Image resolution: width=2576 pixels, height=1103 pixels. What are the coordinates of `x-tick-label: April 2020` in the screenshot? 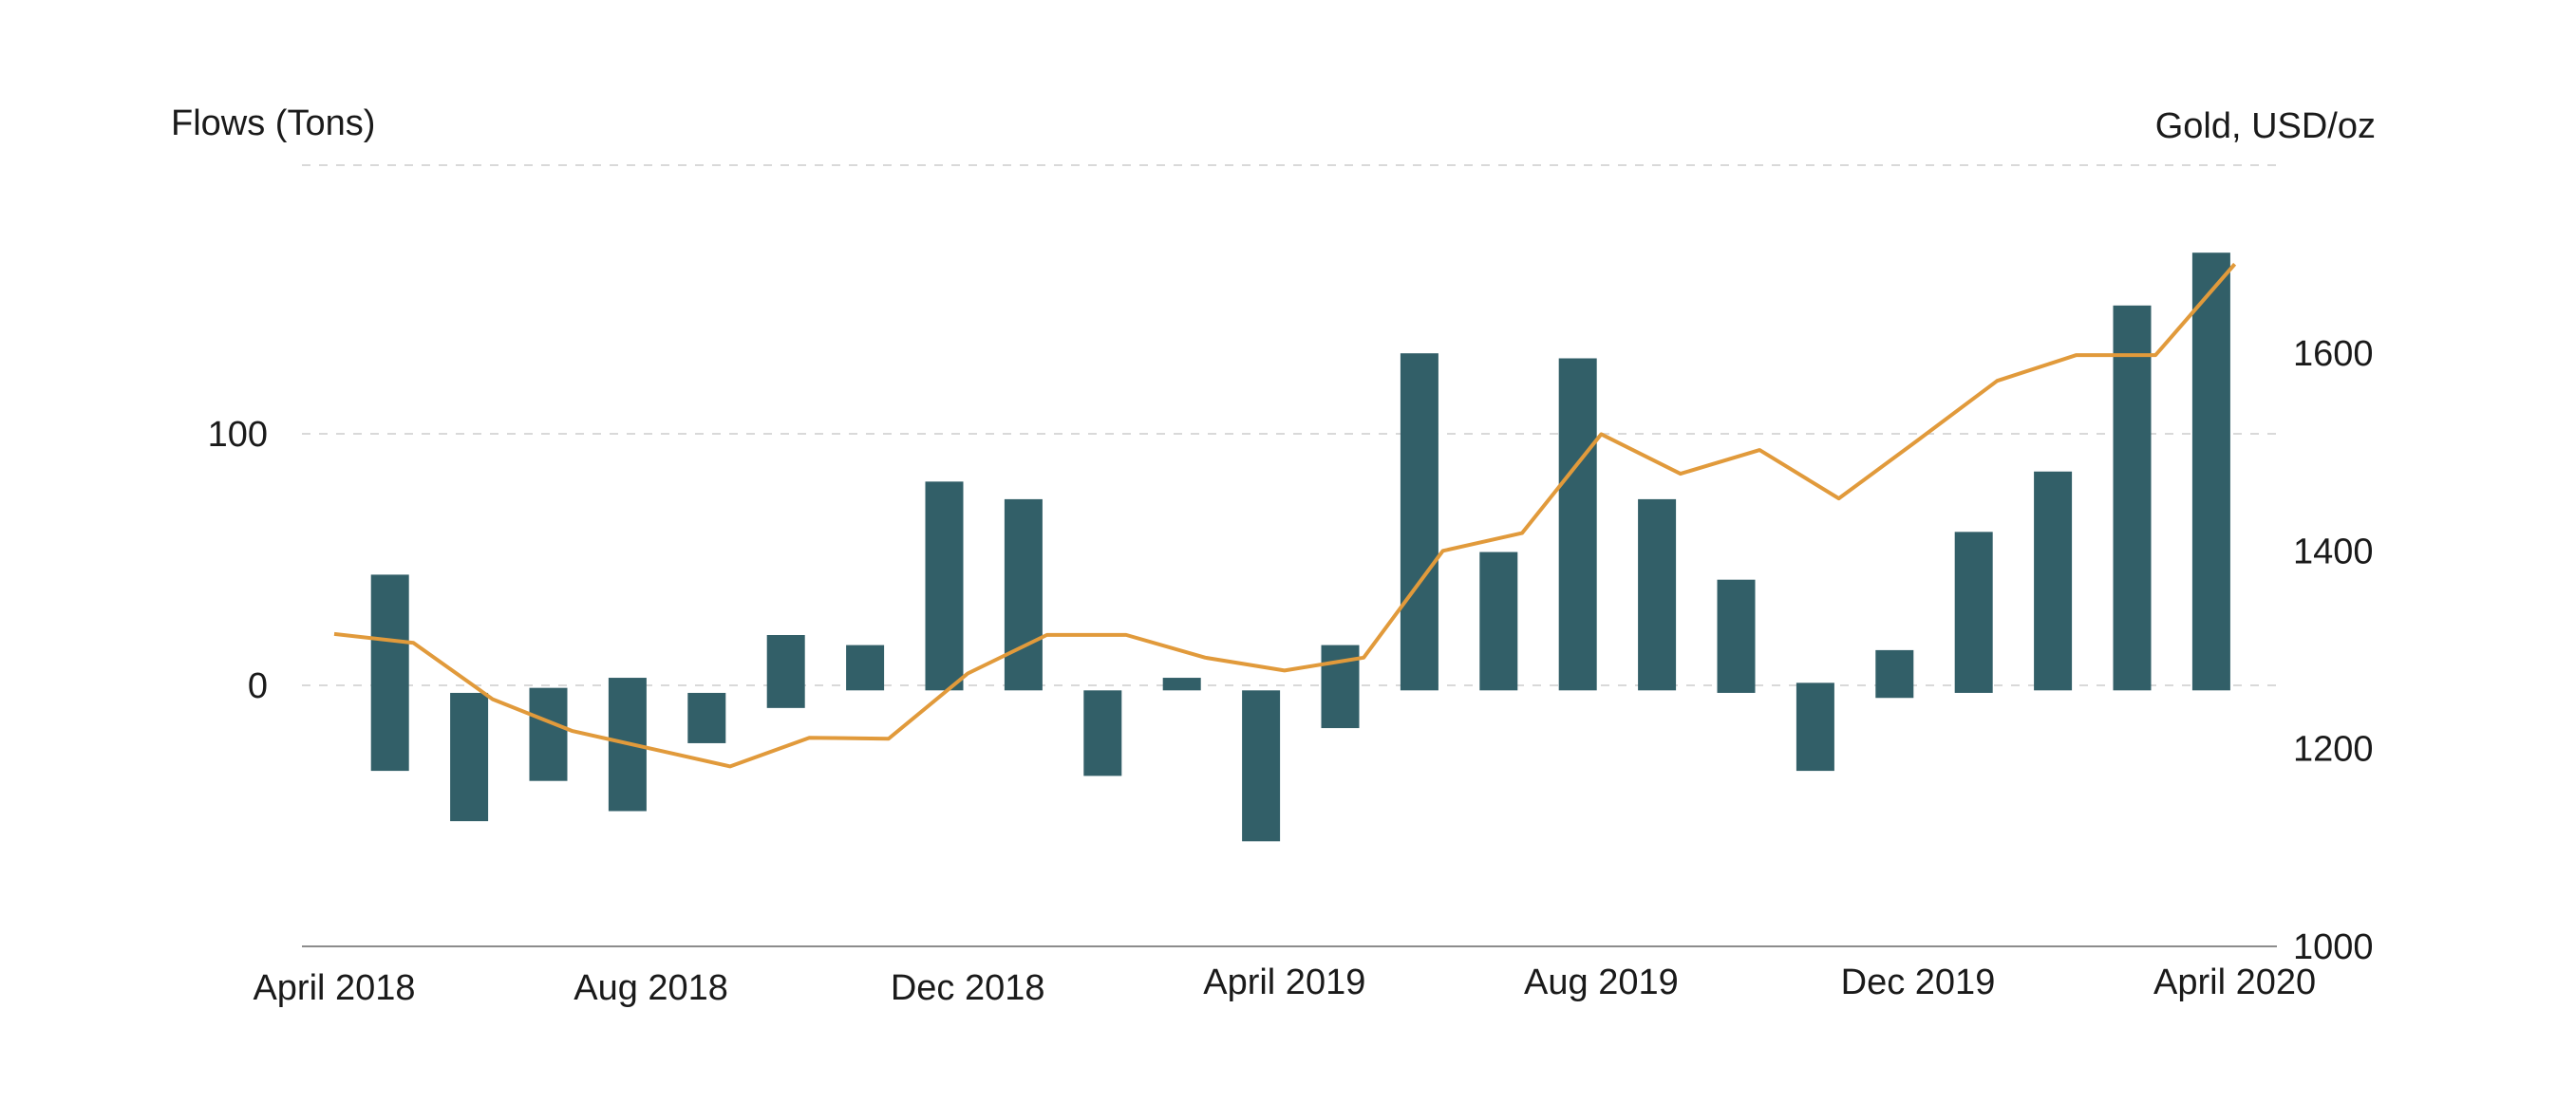 It's located at (2234, 983).